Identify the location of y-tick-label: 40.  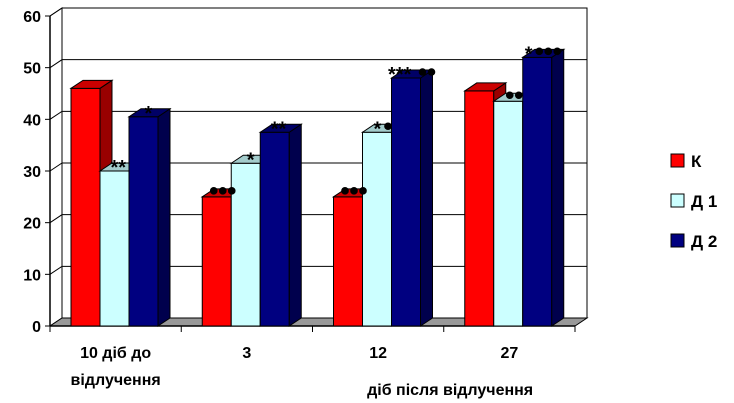
(32, 120).